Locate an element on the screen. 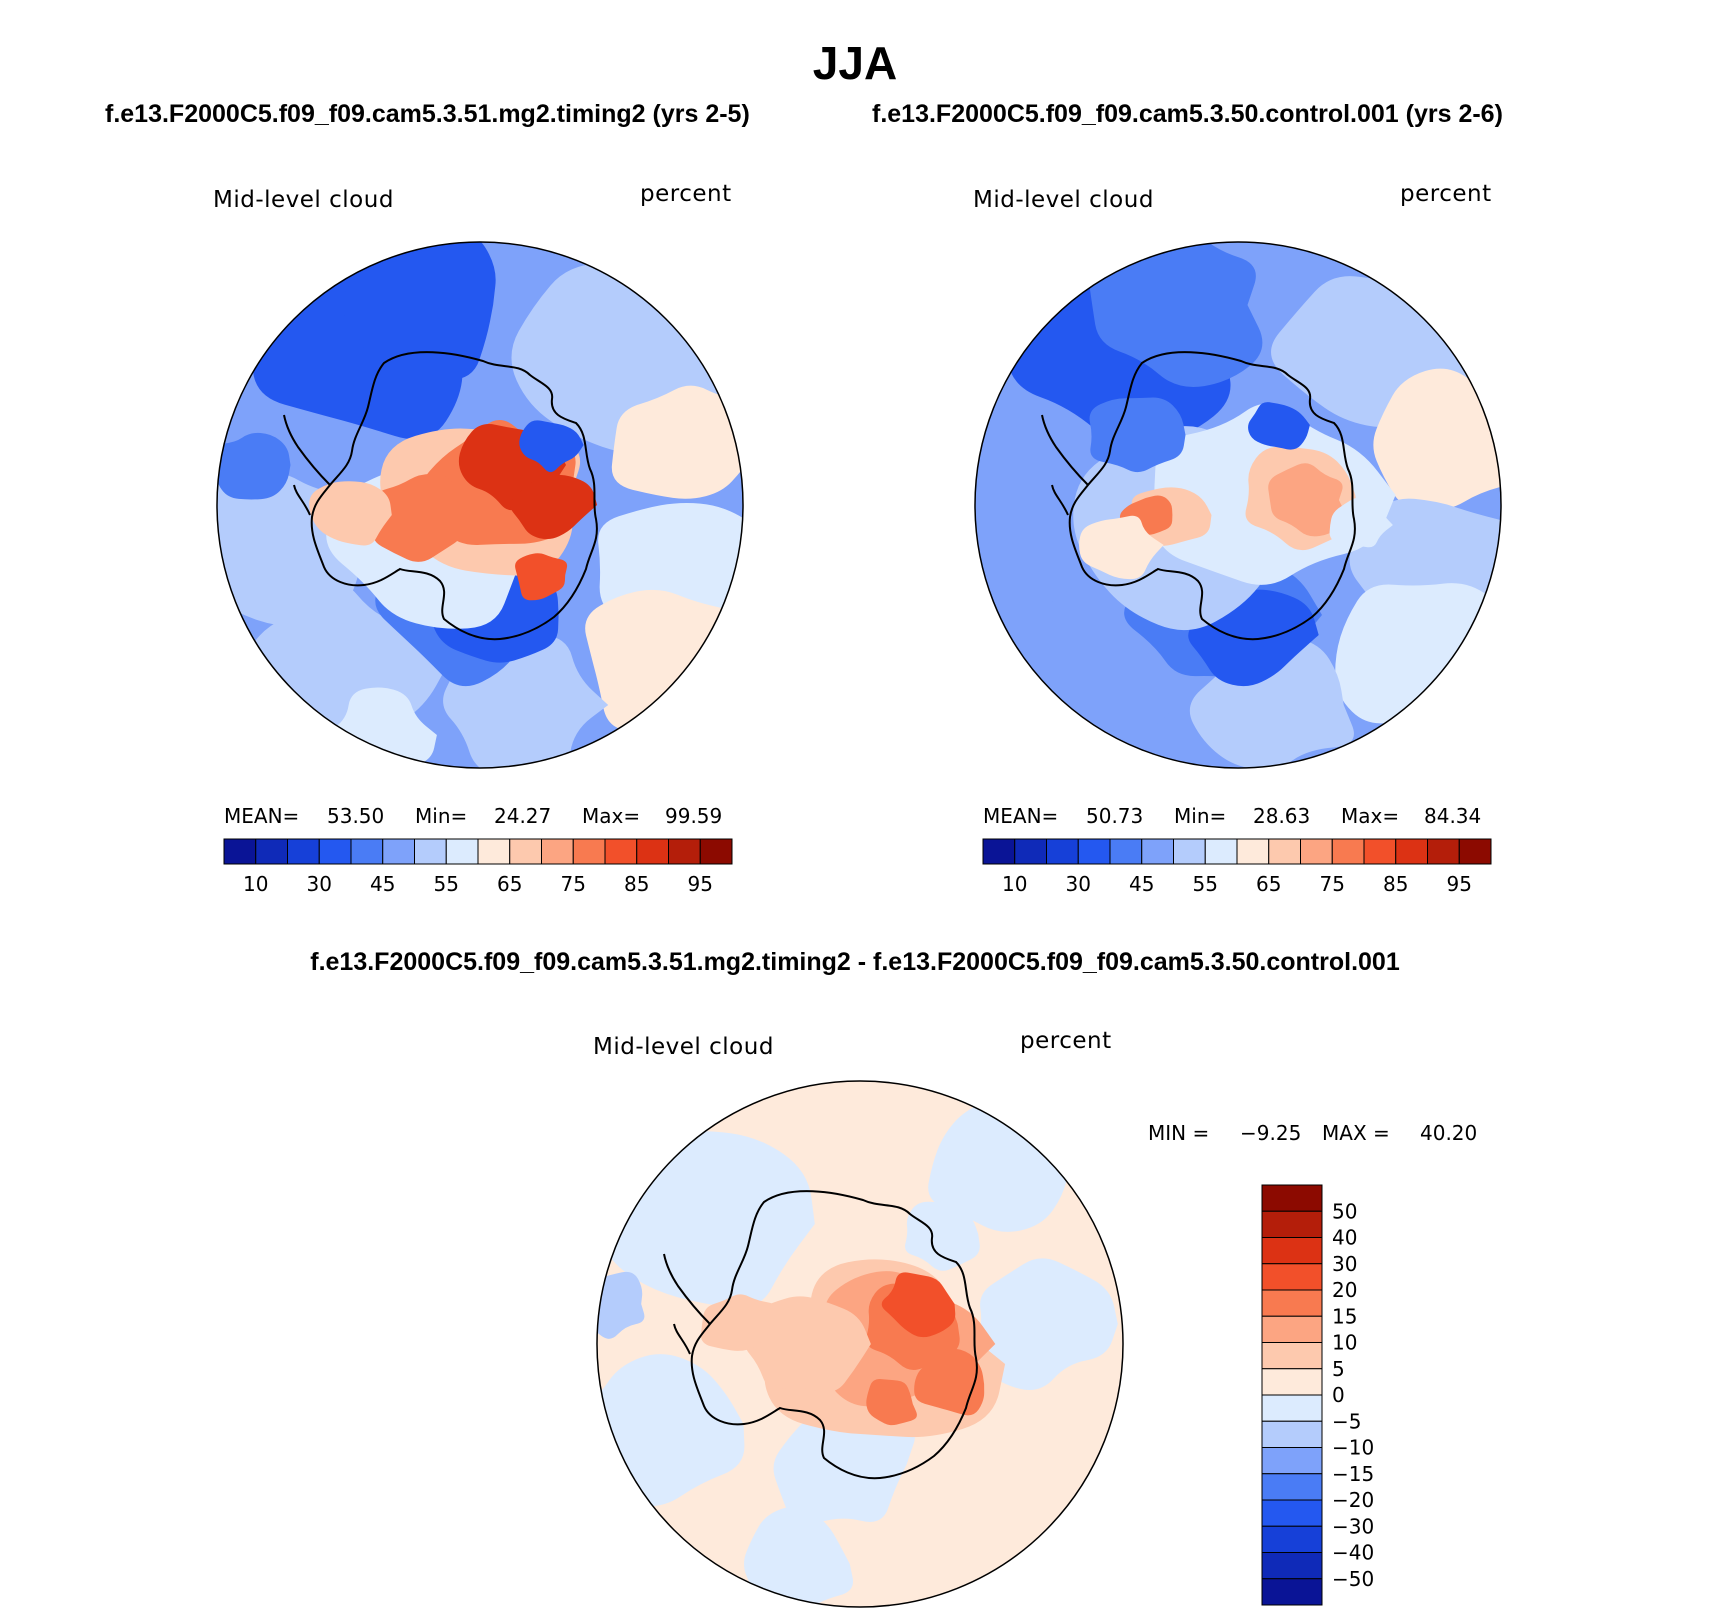 The image size is (1710, 1614). panel2-mean-value: 50.73 is located at coordinates (1115, 816).